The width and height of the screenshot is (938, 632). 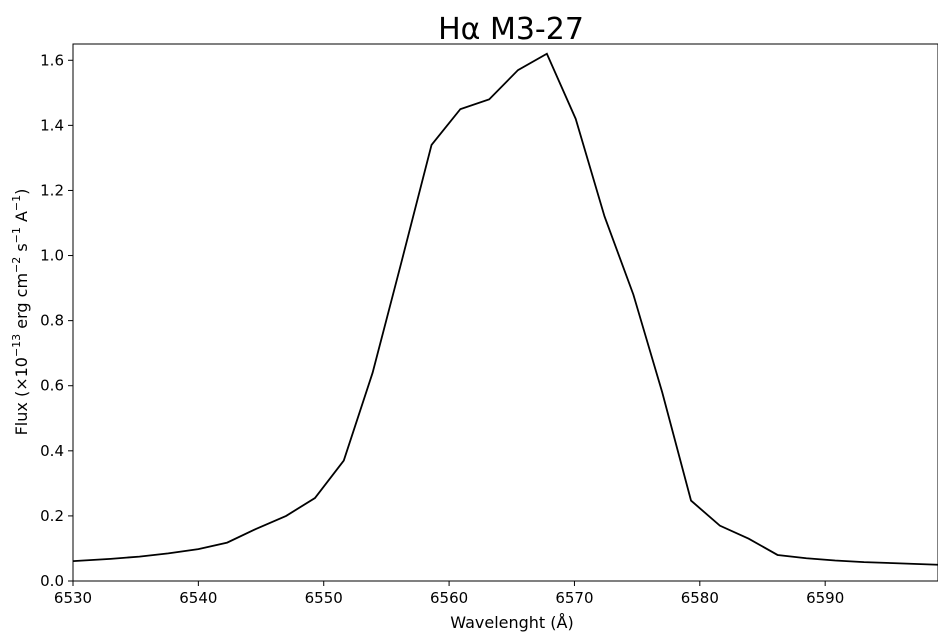 I want to click on y-label-exp4: −1, so click(x=16, y=203).